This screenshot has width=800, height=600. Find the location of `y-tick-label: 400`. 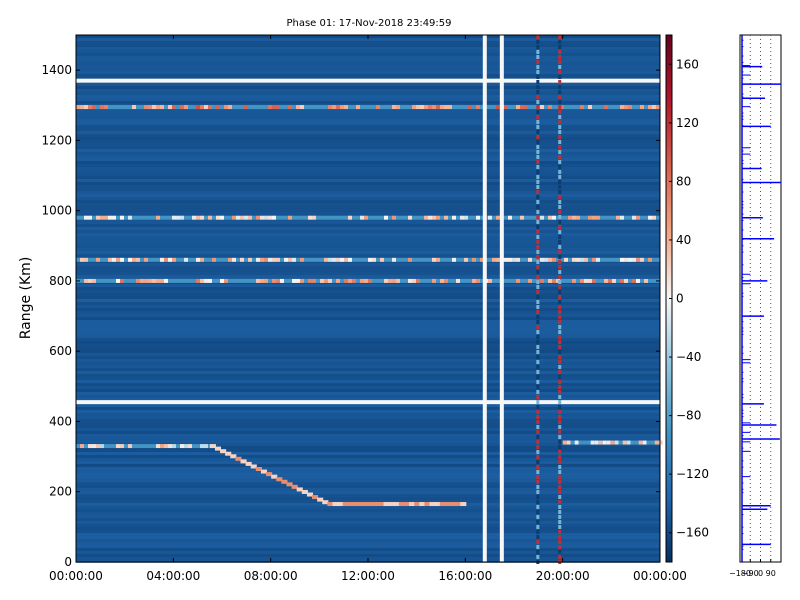

y-tick-label: 400 is located at coordinates (60, 421).